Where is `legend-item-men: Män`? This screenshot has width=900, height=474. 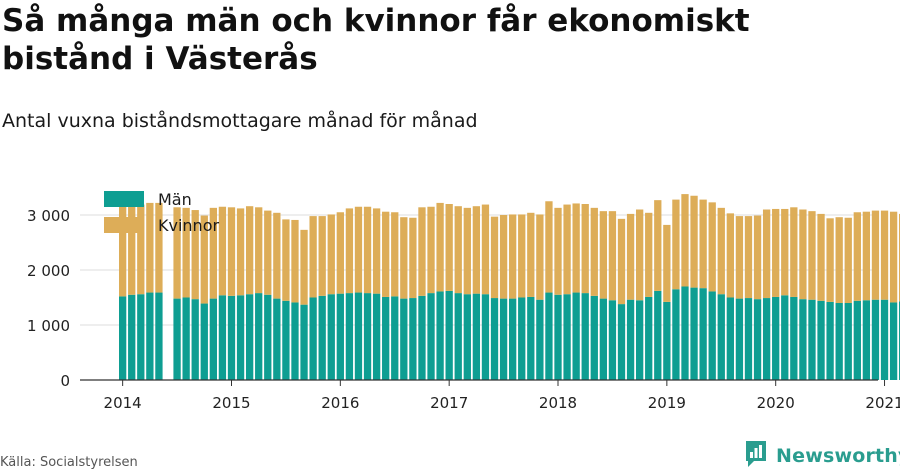
legend-item-men: Män is located at coordinates (161, 199).